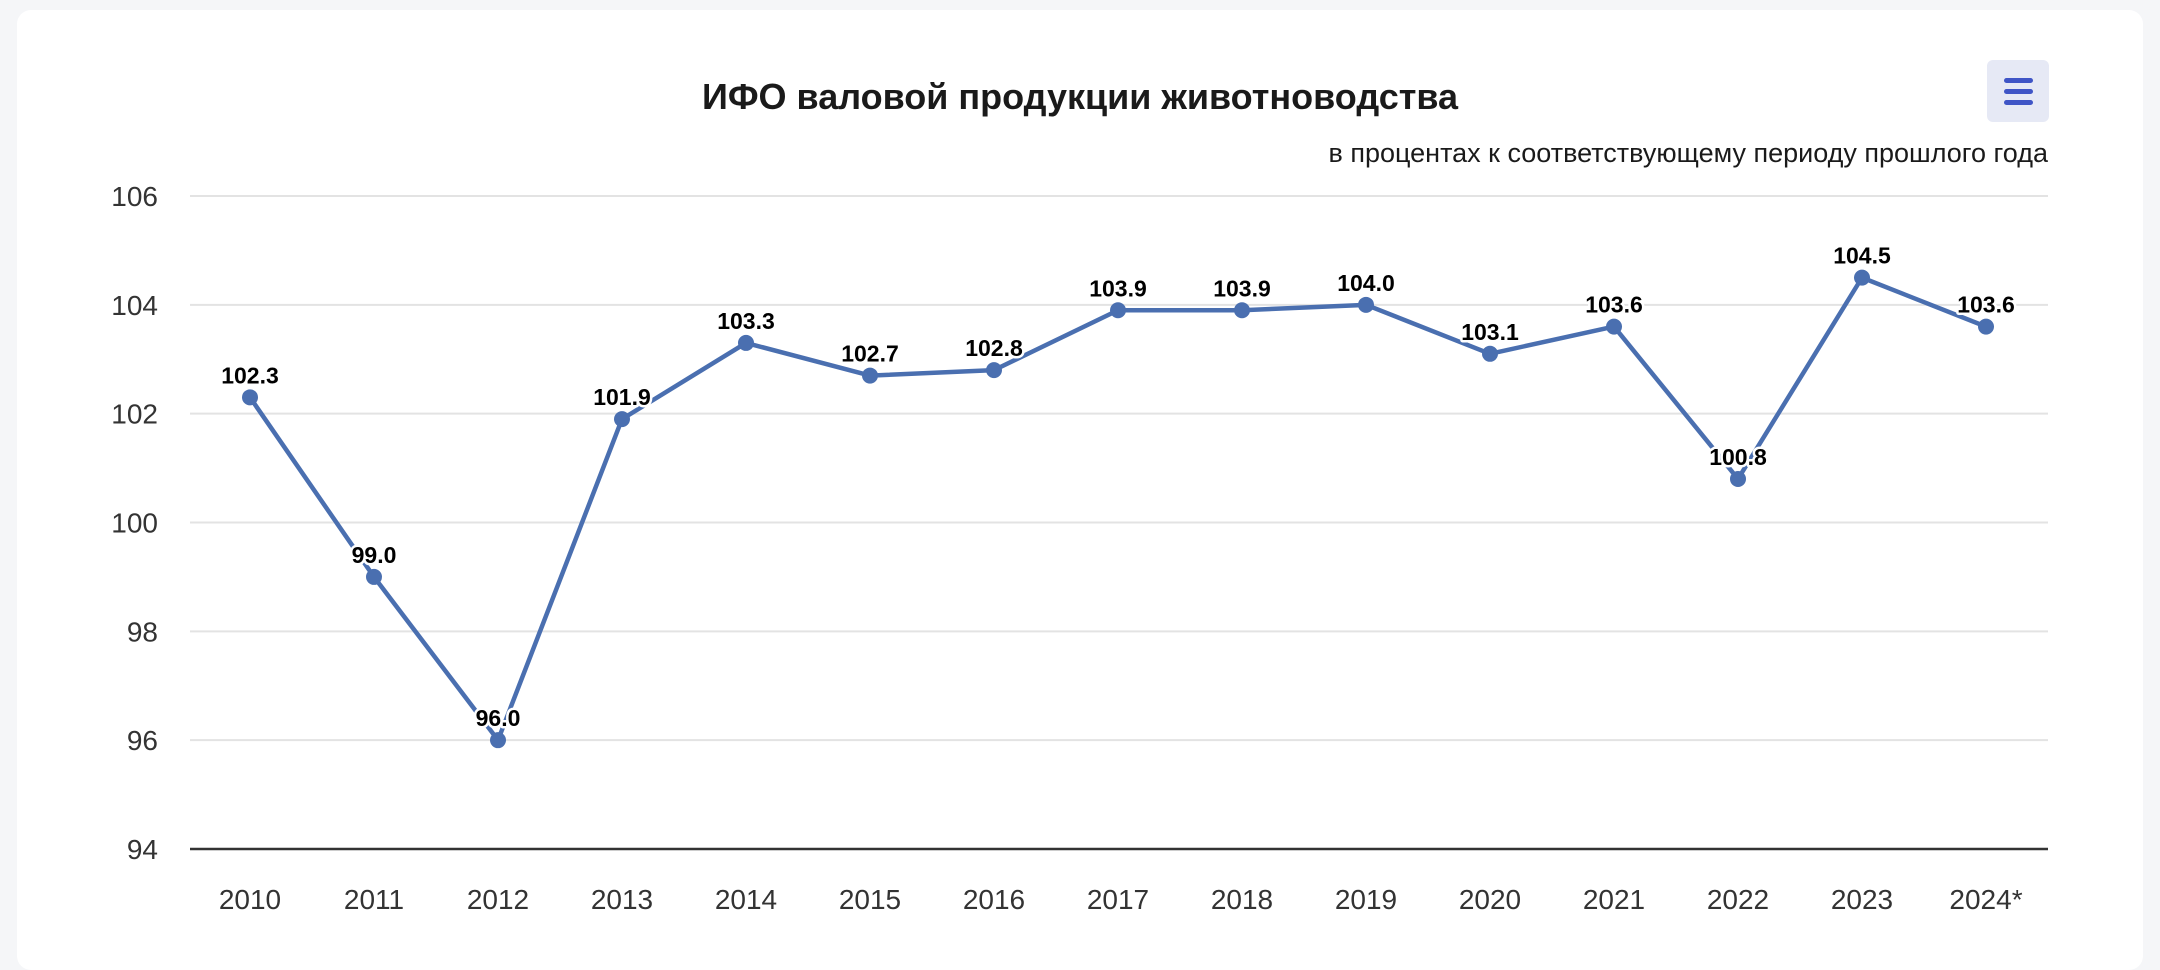  Describe the element at coordinates (1738, 457) in the screenshot. I see `data-label: 100.8` at that location.